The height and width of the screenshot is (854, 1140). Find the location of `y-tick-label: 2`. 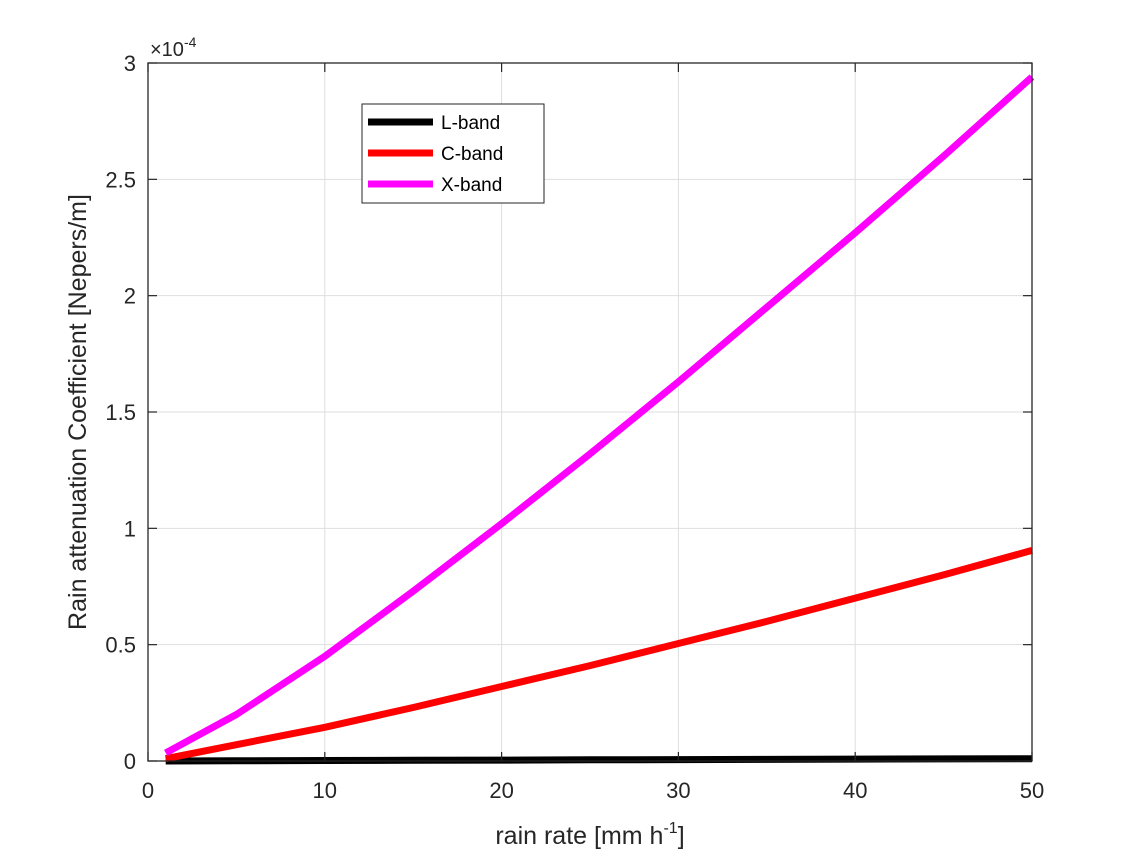

y-tick-label: 2 is located at coordinates (130, 296).